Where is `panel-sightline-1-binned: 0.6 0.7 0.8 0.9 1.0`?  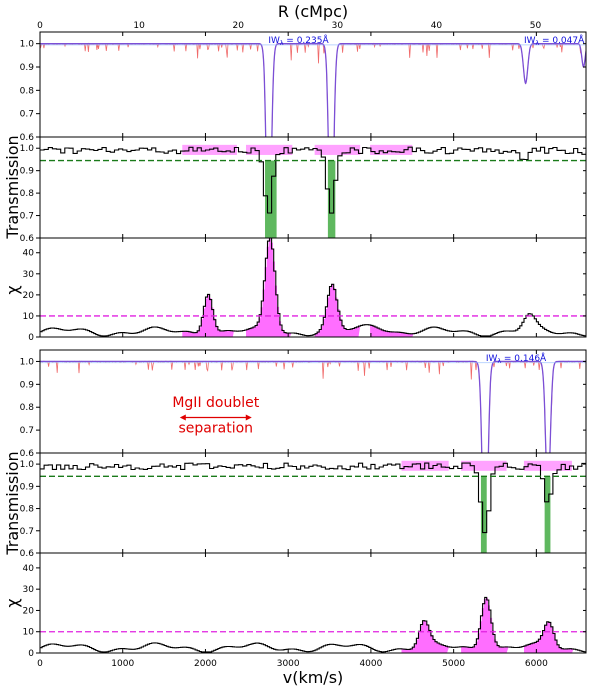
panel-sightline-1-binned: 0.6 0.7 0.8 0.9 1.0 is located at coordinates (303, 190).